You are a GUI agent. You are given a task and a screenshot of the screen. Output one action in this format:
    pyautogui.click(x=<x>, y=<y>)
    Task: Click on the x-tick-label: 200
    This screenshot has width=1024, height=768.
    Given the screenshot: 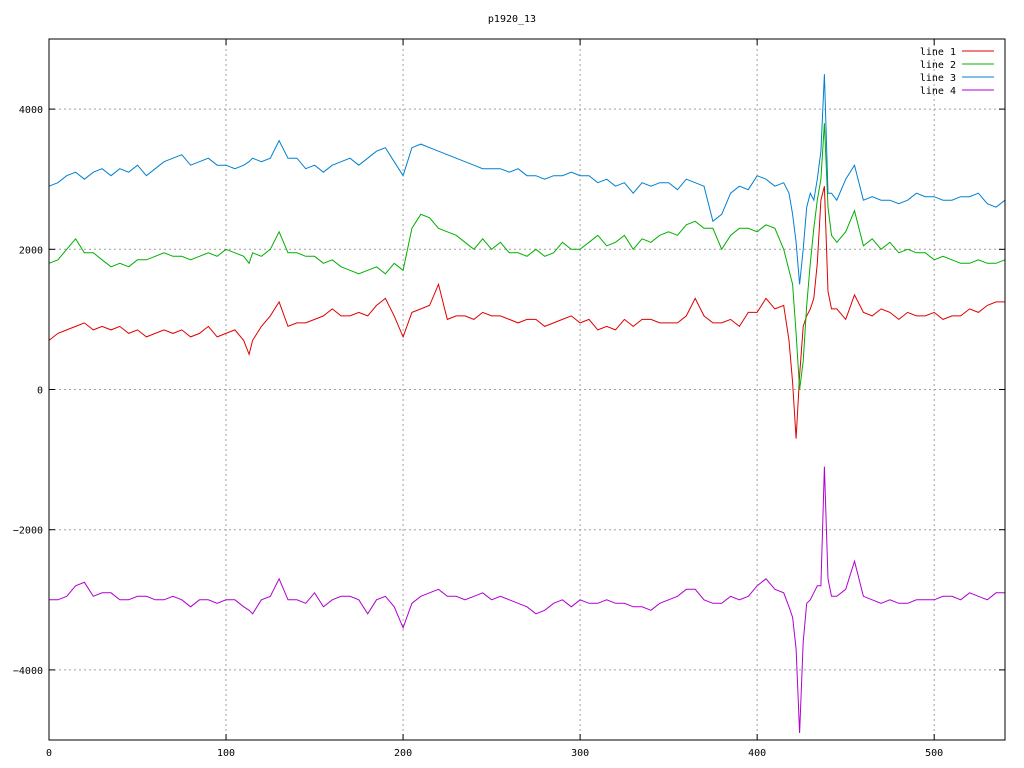 What is the action you would take?
    pyautogui.click(x=403, y=753)
    